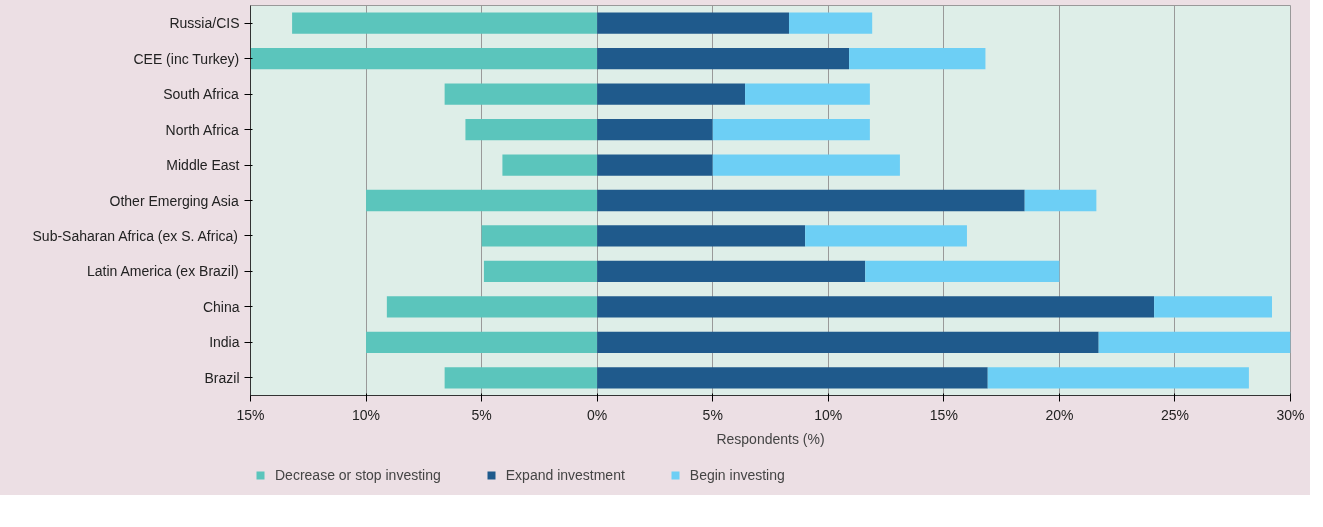  Describe the element at coordinates (597, 414) in the screenshot. I see `x-tick-label: 0%` at that location.